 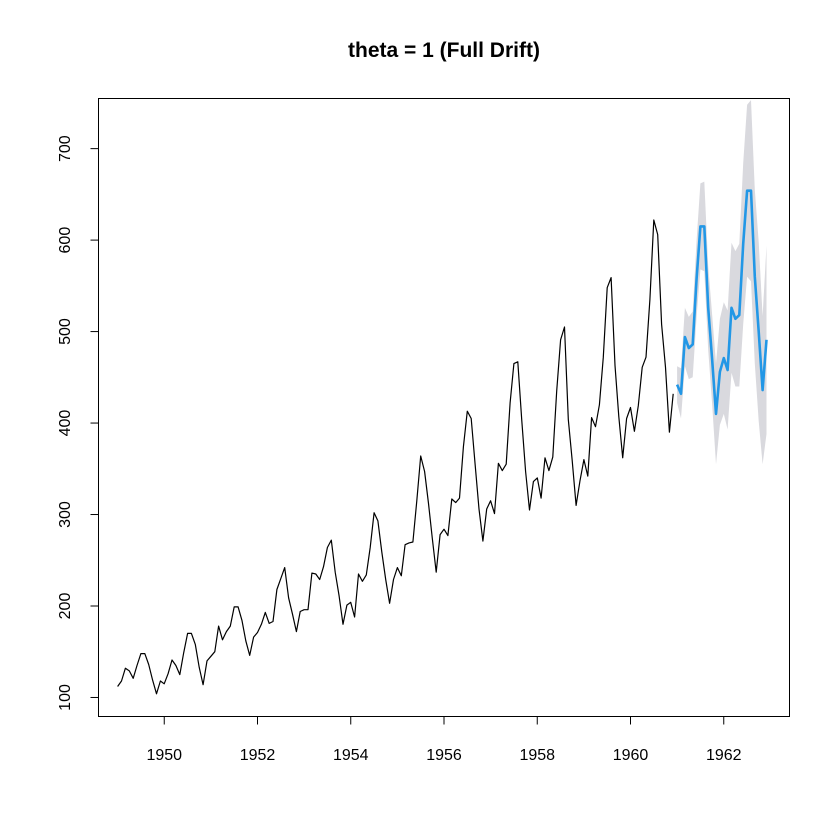 I want to click on interval-band, so click(x=722, y=282).